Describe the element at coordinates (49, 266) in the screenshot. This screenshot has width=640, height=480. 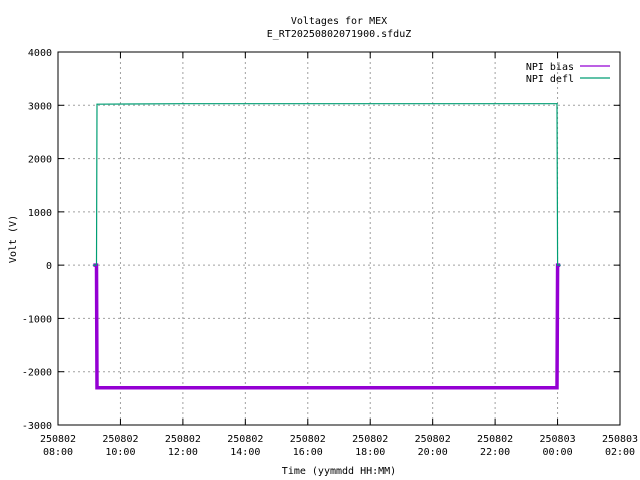
I see `y-tick-label: 0` at that location.